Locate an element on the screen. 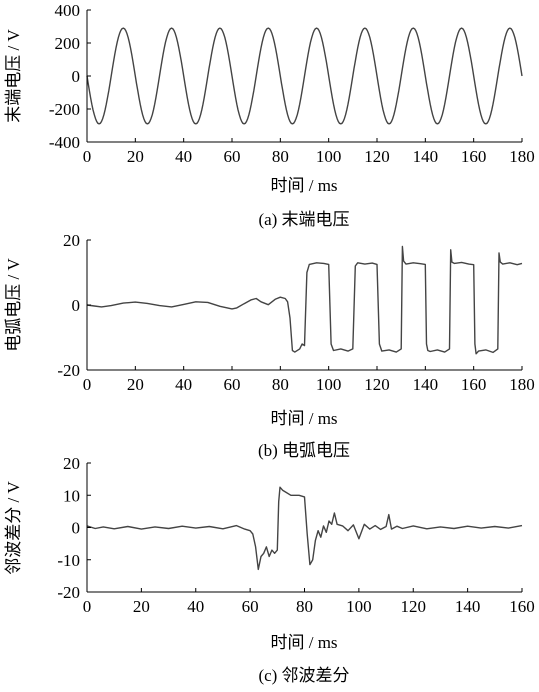  y-tick-labels: 20 0 -20 is located at coordinates (68, 305).